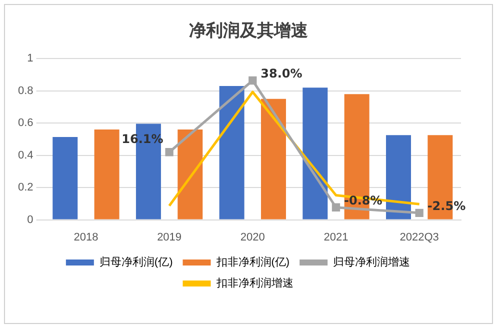 This screenshot has height=330, width=497. What do you see at coordinates (371, 262) in the screenshot?
I see `legend-label: 归母净利润增速` at bounding box center [371, 262].